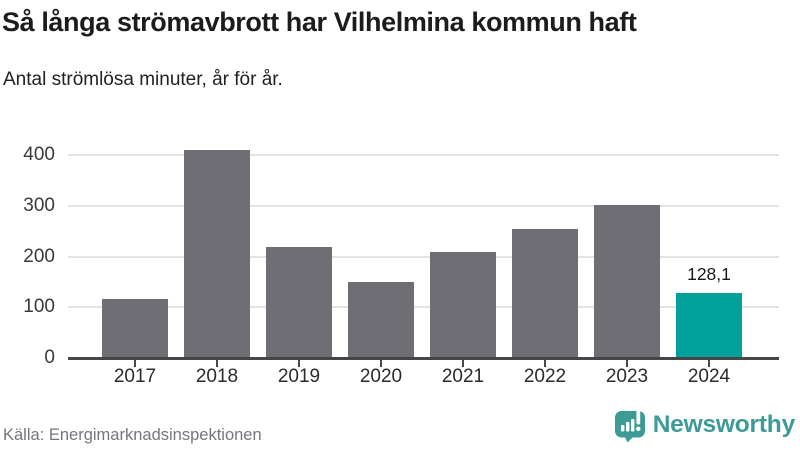 The image size is (800, 450). I want to click on x-tick-2020, so click(381, 363).